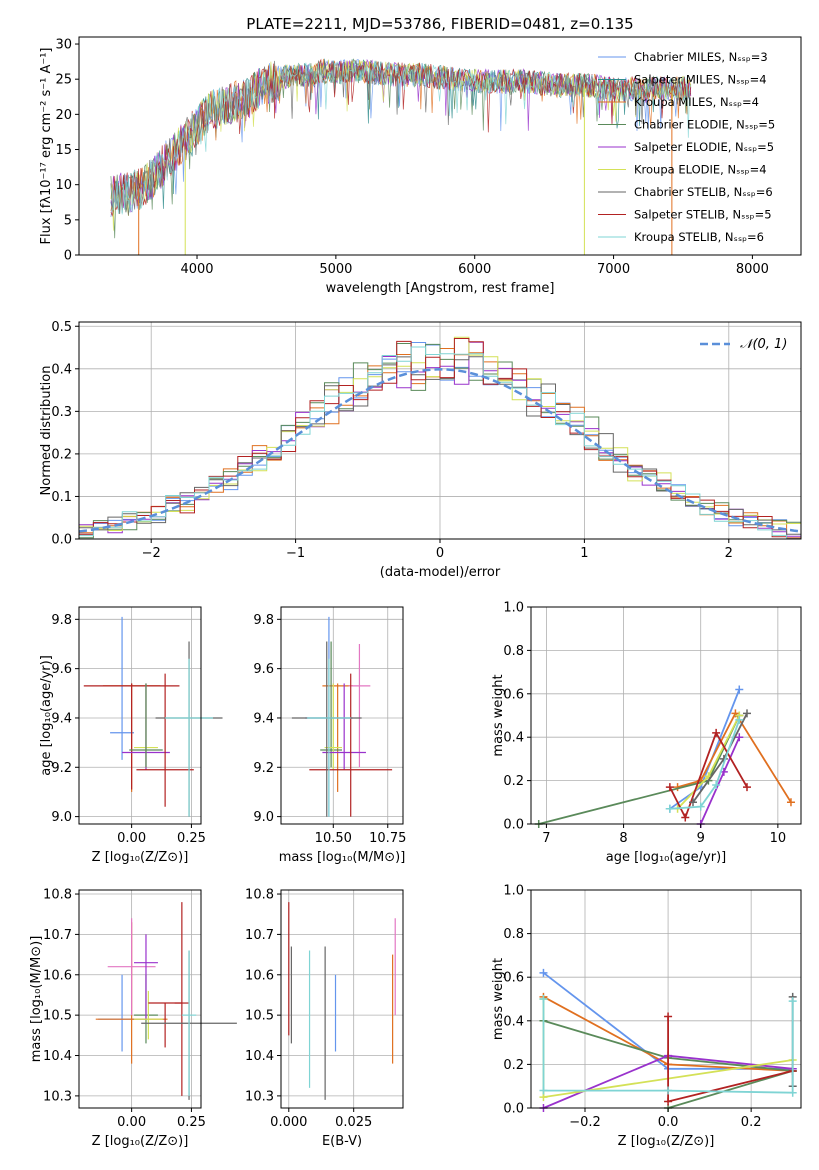  Describe the element at coordinates (63, 45) in the screenshot. I see `y-tick-label: 30` at that location.